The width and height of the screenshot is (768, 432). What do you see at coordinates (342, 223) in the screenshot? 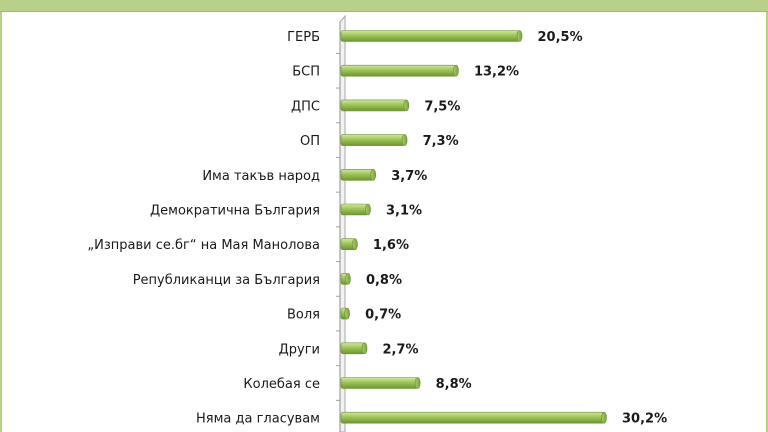
I see `y-axis-wall` at bounding box center [342, 223].